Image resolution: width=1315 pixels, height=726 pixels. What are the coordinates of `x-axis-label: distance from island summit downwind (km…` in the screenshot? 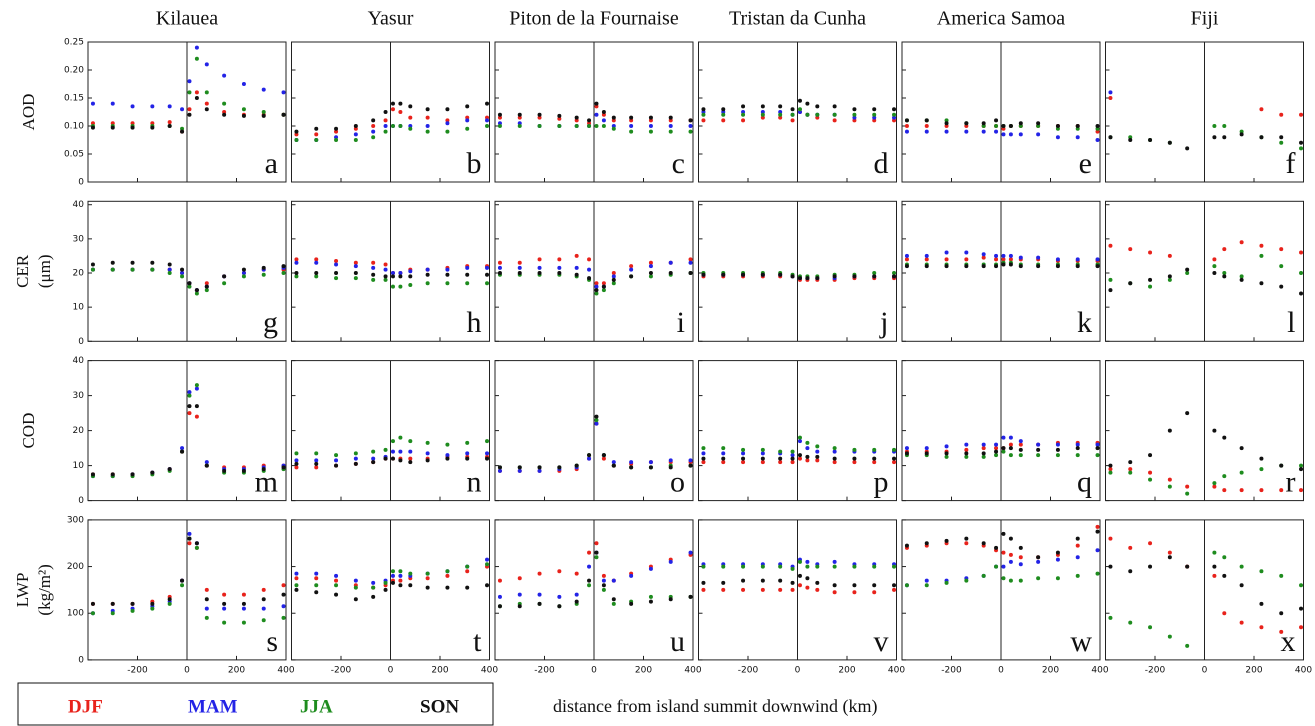 It's located at (715, 706).